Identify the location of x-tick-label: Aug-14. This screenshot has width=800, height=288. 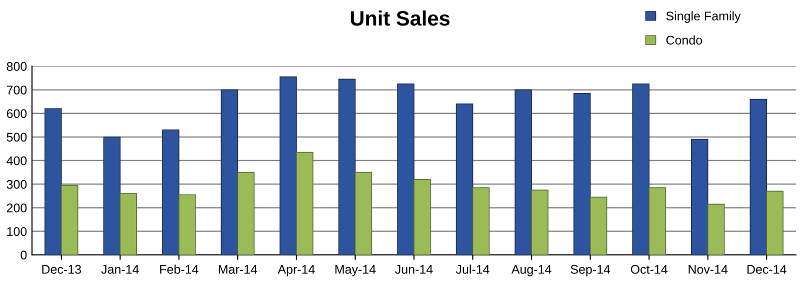
(531, 270).